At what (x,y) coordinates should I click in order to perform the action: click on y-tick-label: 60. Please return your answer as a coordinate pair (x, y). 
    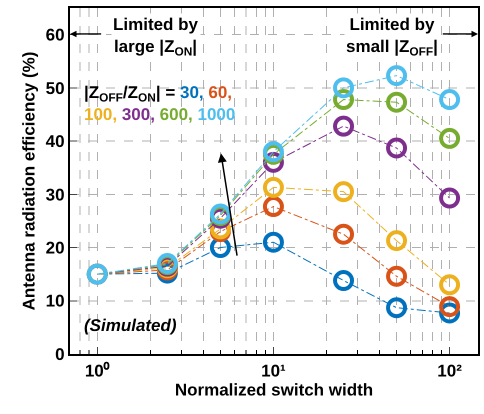
    Looking at the image, I should click on (55, 35).